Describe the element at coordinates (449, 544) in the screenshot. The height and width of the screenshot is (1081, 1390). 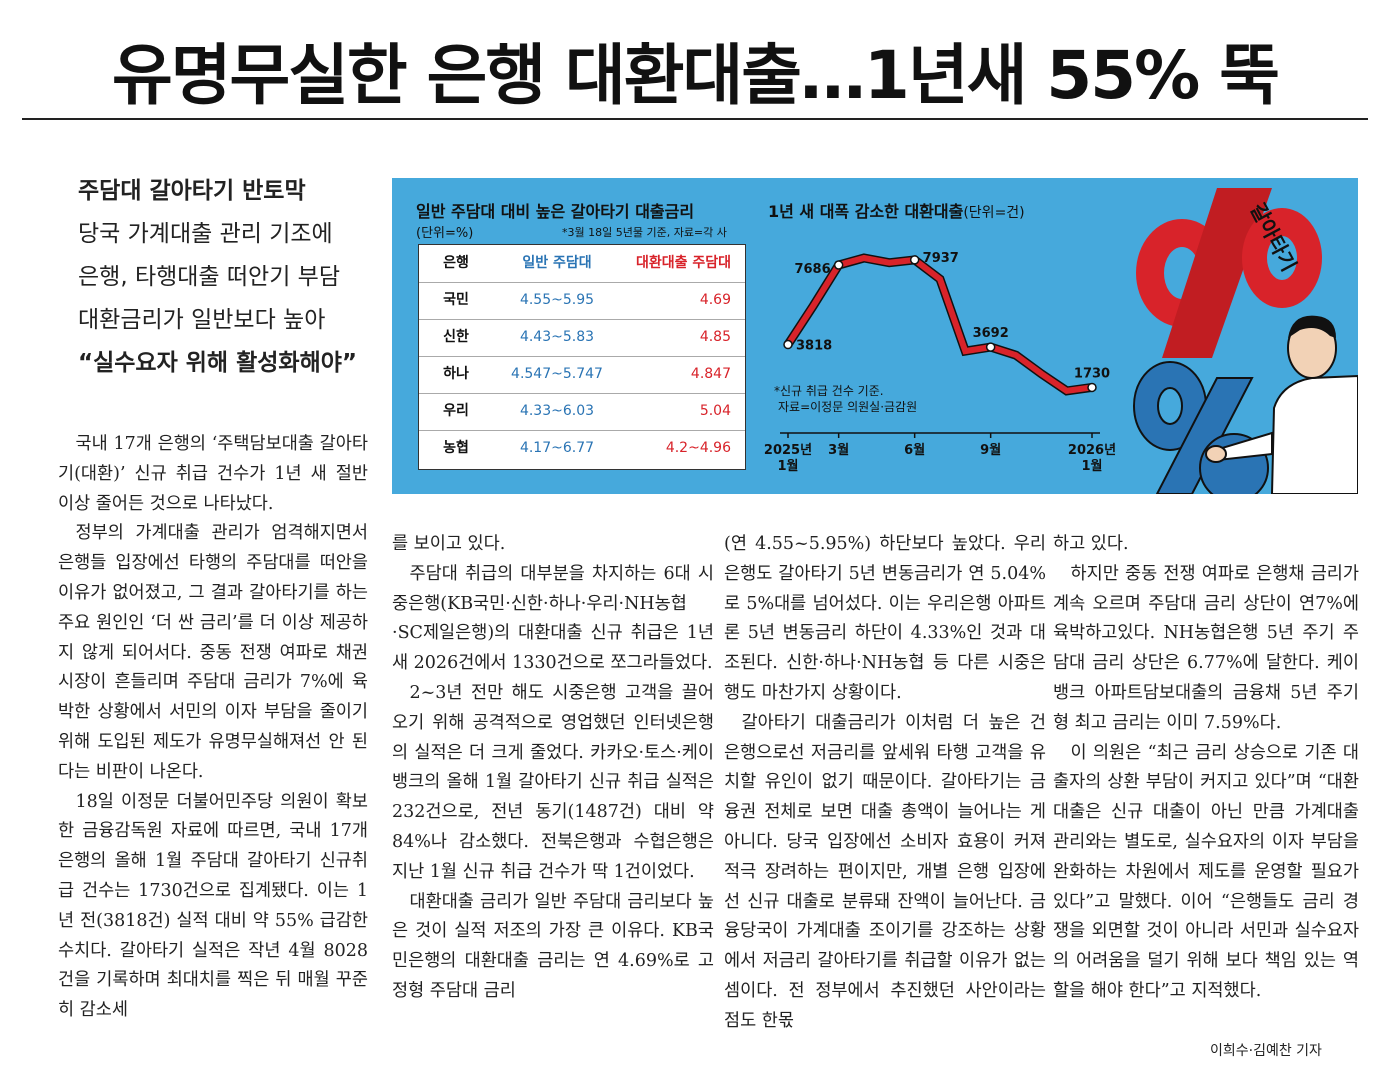
I see `paragraph: 를 보이고 있다.` at that location.